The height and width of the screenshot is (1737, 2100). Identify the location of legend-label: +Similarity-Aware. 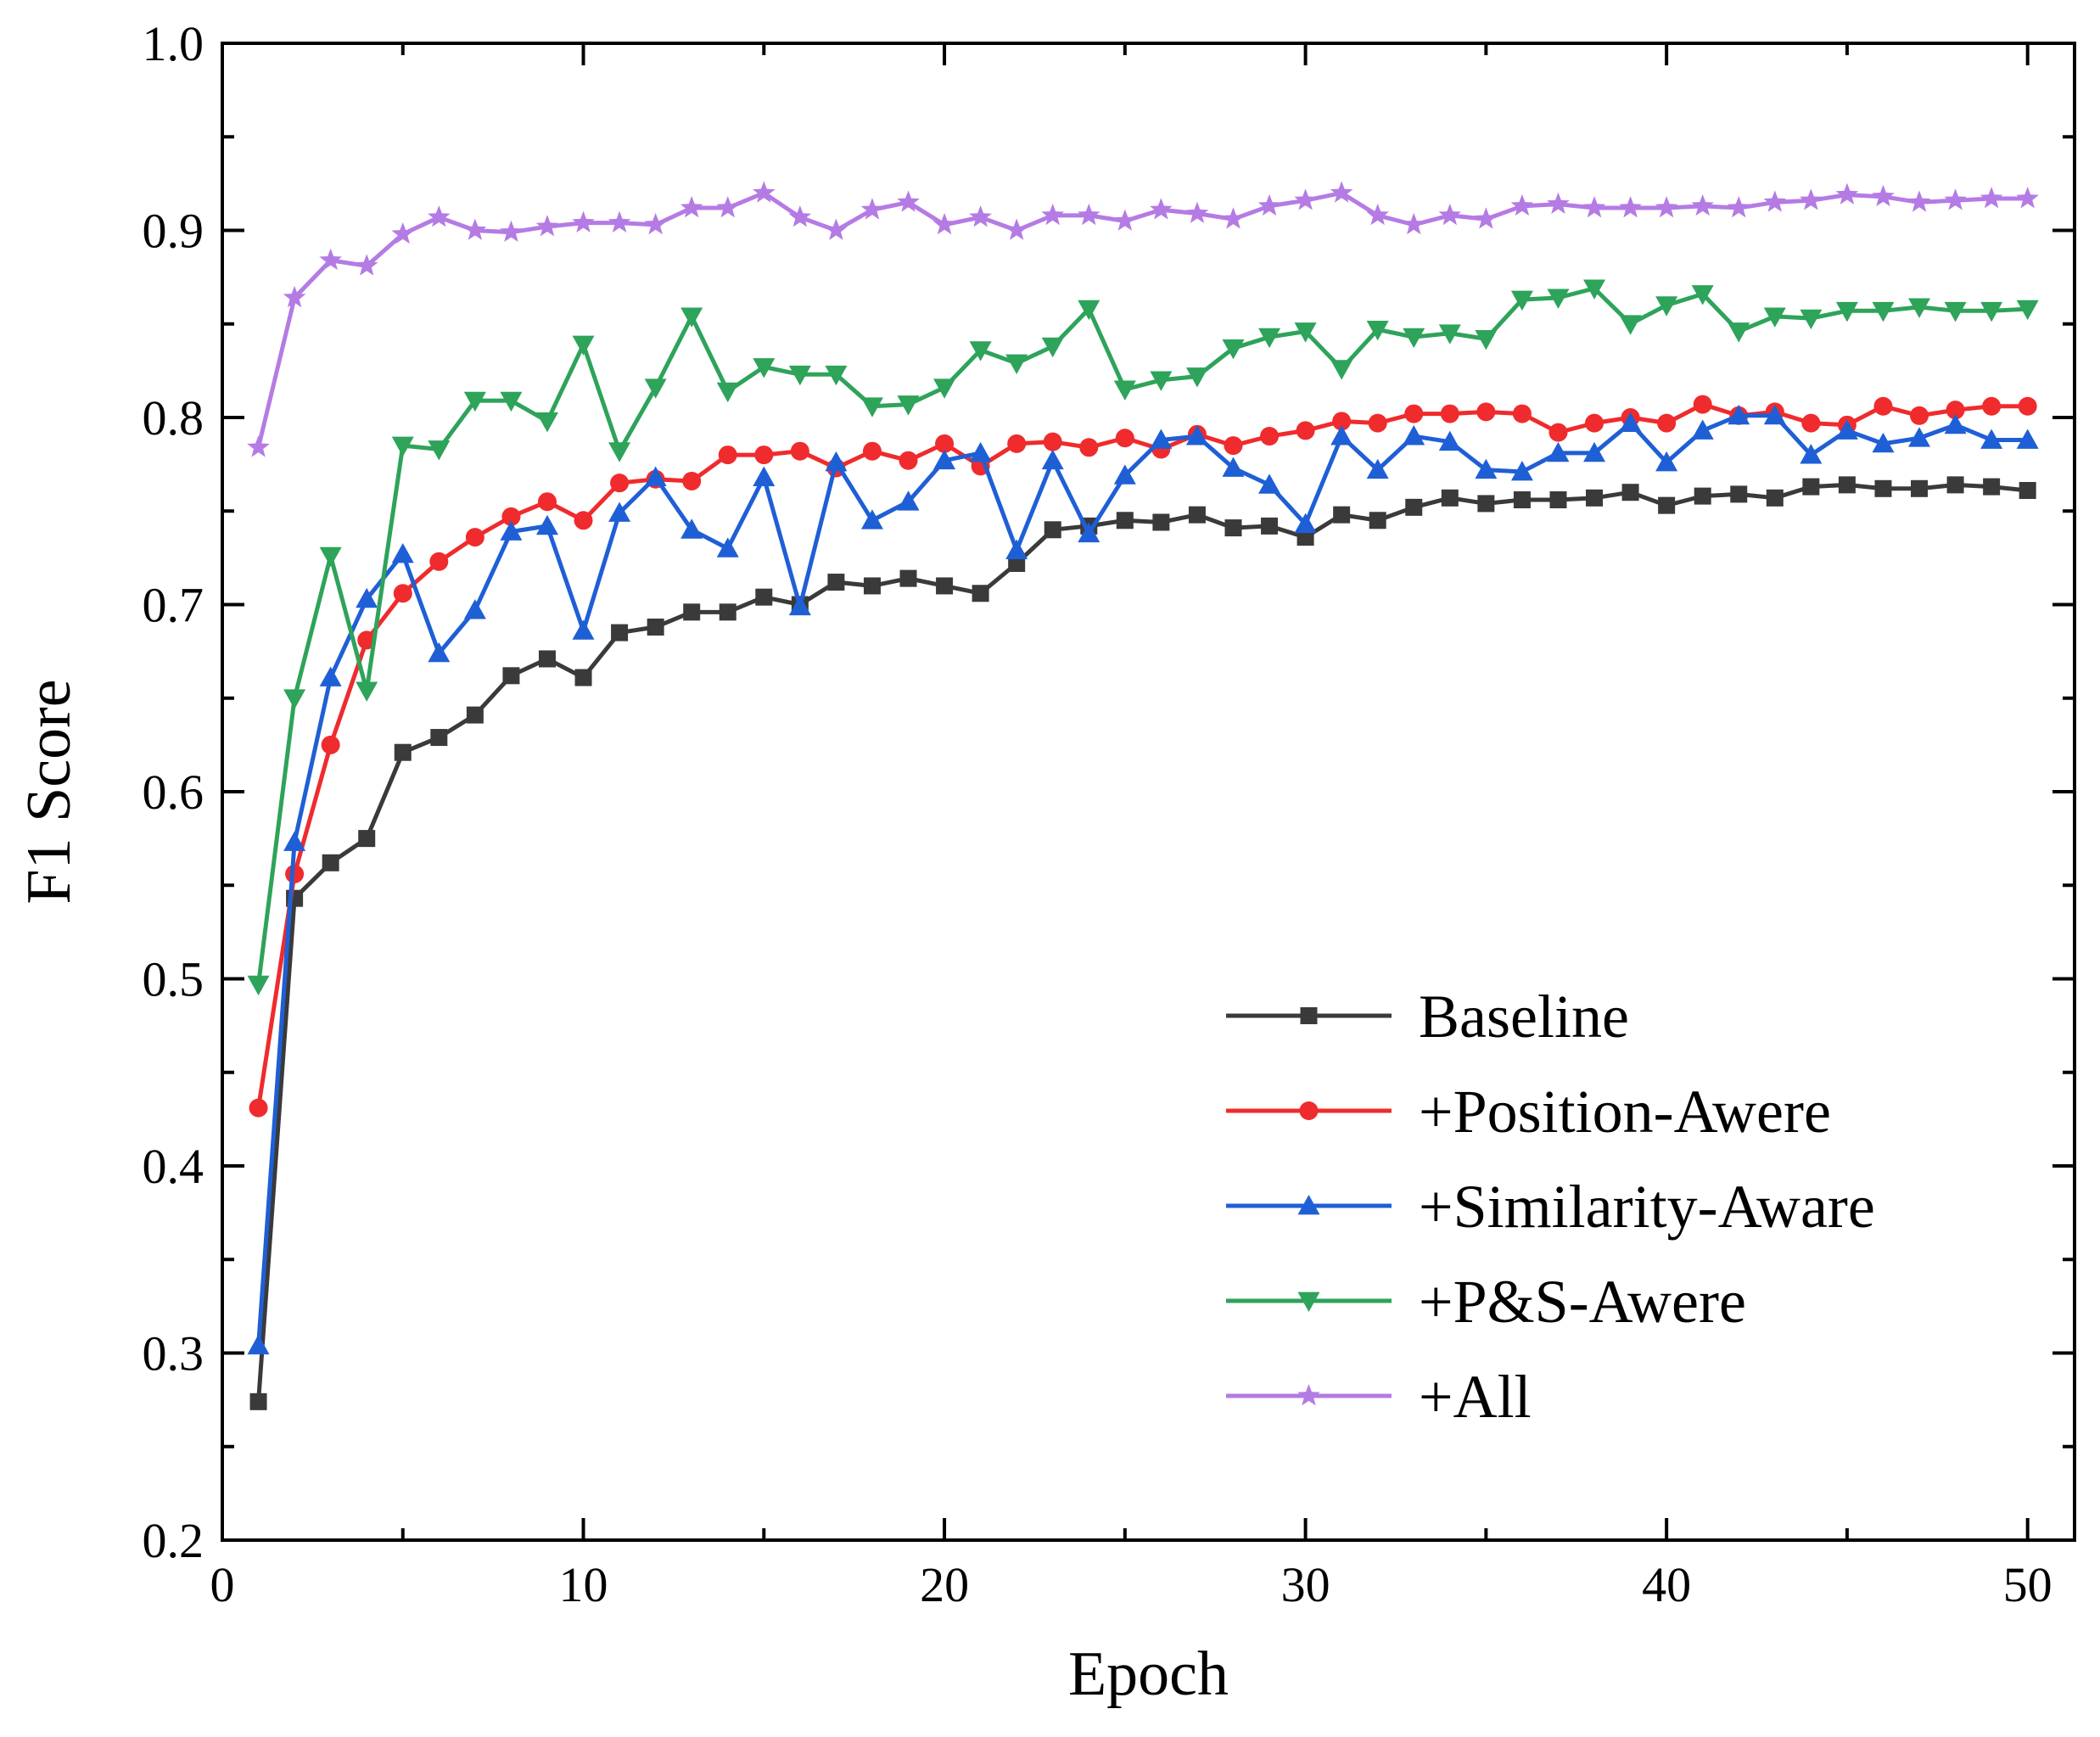
(1647, 1207).